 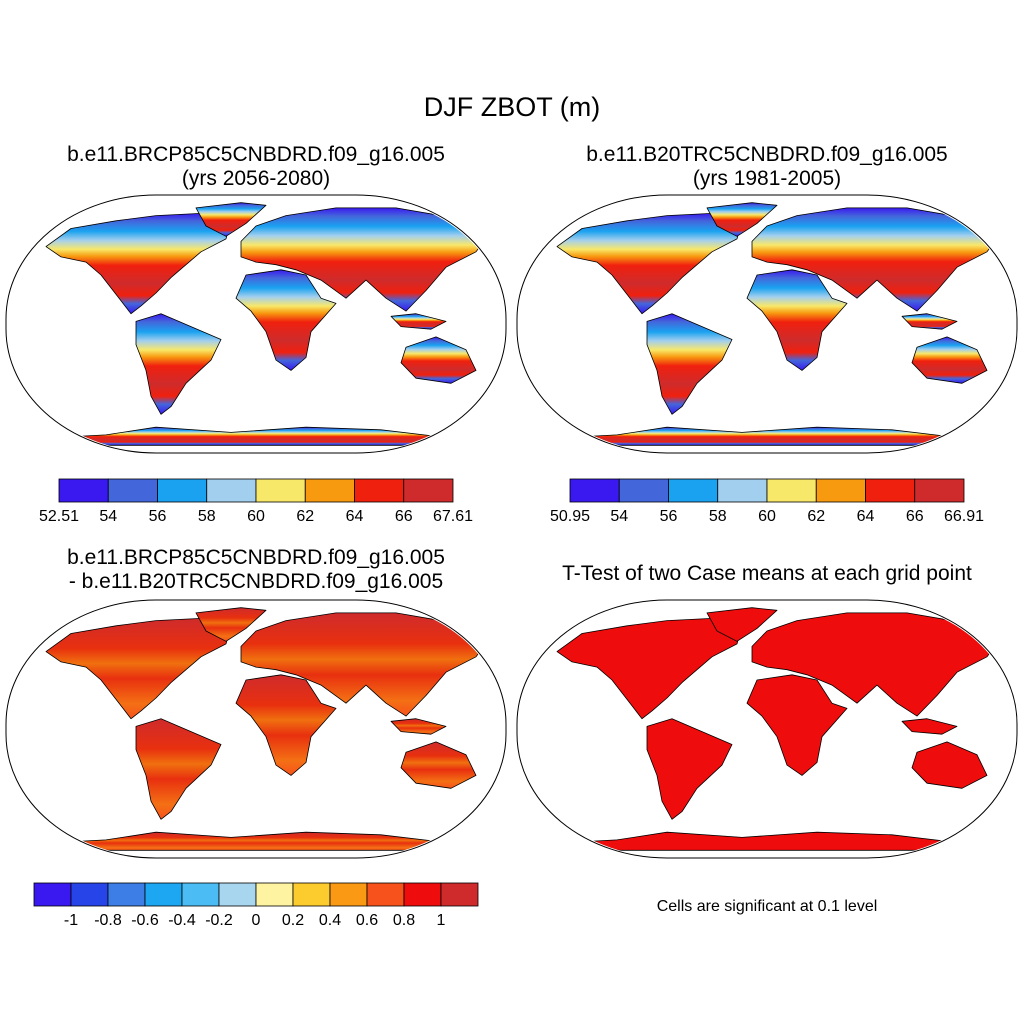 What do you see at coordinates (767, 154) in the screenshot?
I see `panel-2-title-line1: b.e11.B20TRC5CNBDRD.f09_g16.005` at bounding box center [767, 154].